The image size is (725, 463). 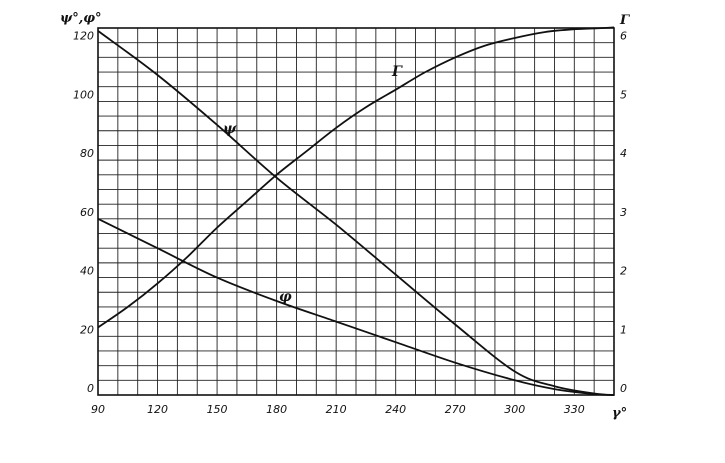 I want to click on y-left-tick-label: 60, so click(x=87, y=212).